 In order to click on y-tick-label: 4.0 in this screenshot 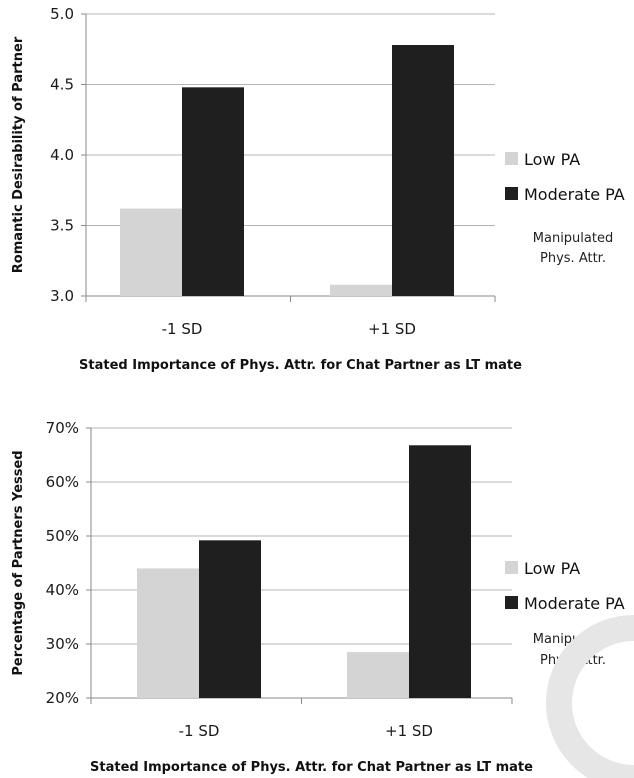, I will do `click(62, 155)`.